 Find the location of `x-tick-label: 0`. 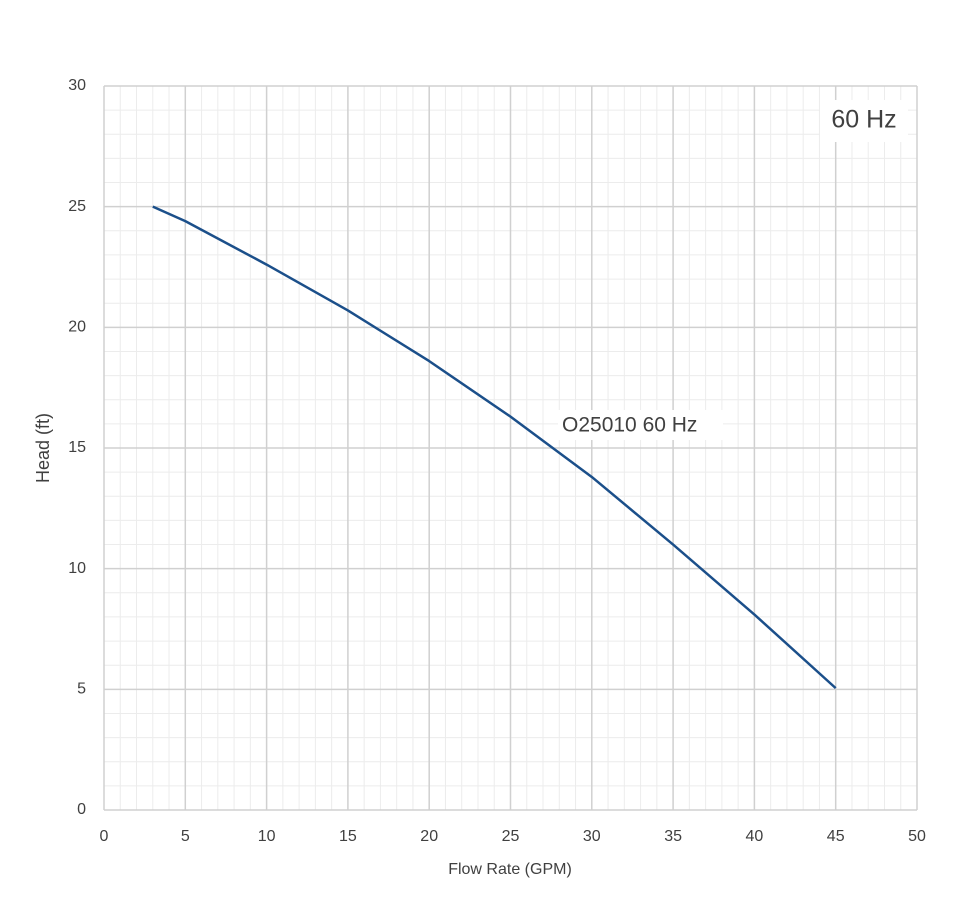

x-tick-label: 0 is located at coordinates (104, 836).